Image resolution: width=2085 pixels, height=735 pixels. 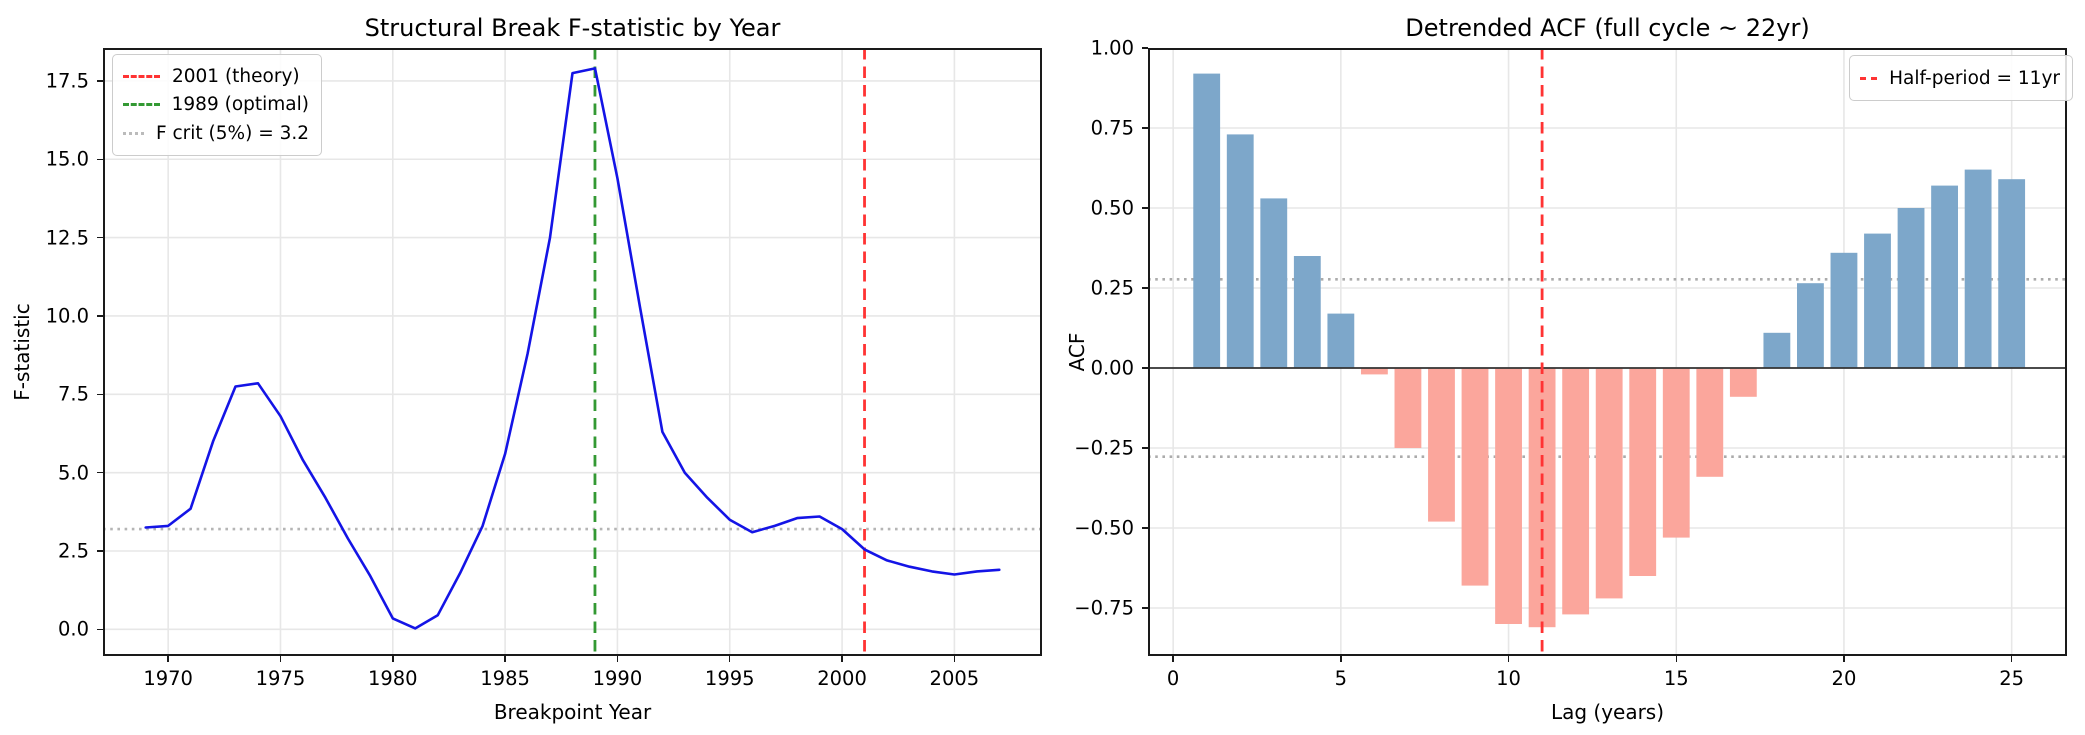 What do you see at coordinates (133, 134) in the screenshot?
I see `gray-dotted-line-sample` at bounding box center [133, 134].